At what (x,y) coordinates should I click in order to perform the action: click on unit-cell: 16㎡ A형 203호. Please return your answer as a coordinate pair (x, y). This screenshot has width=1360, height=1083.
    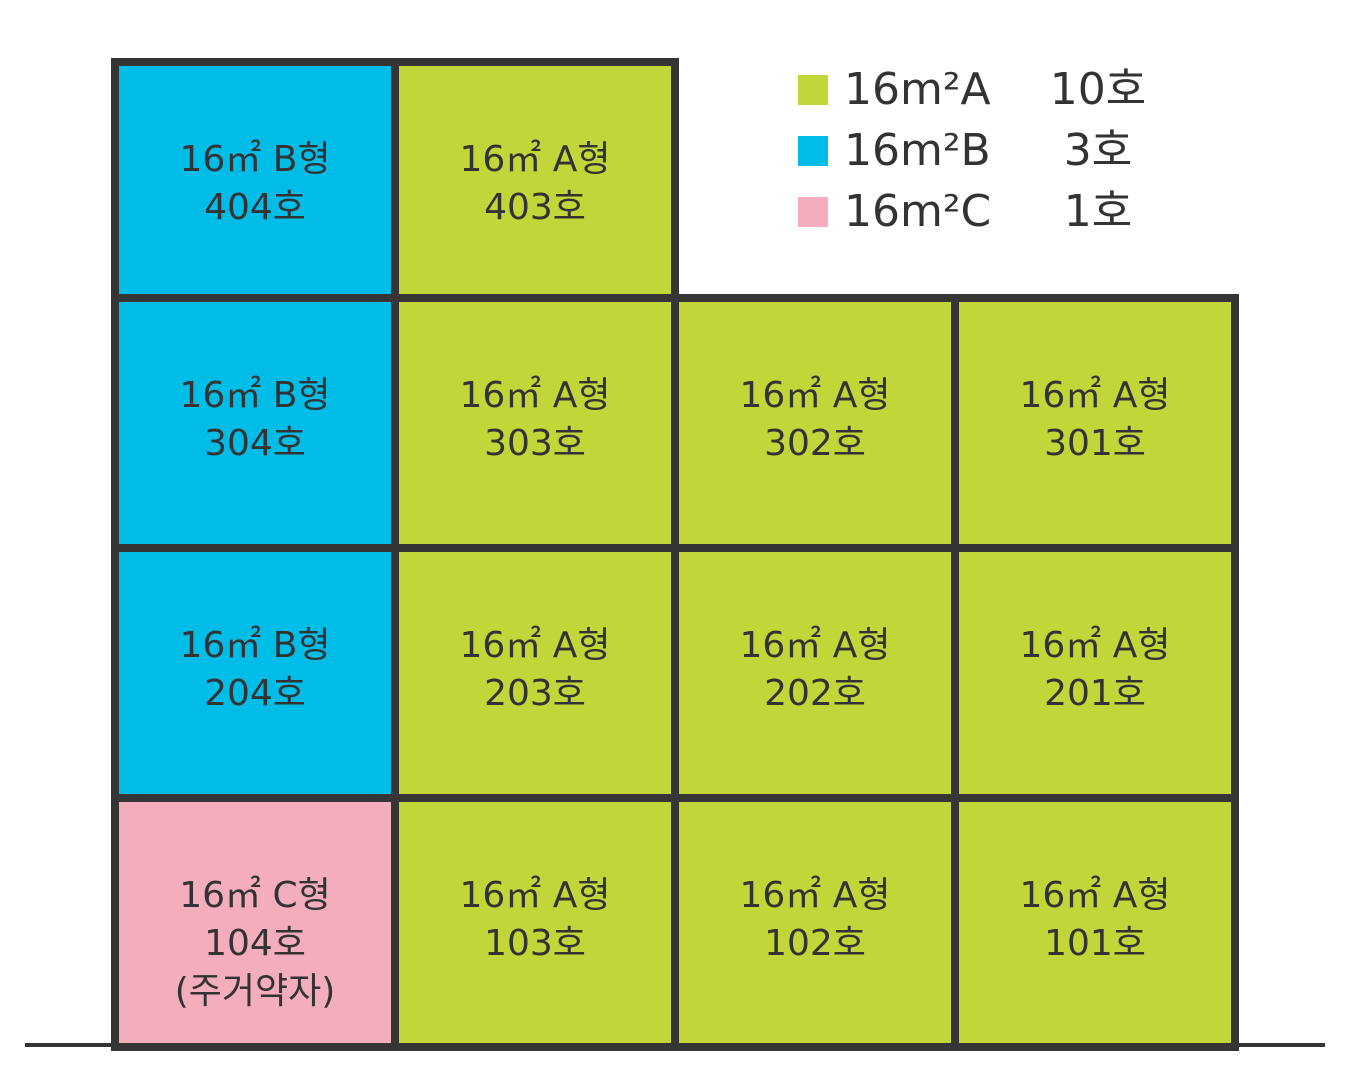
    Looking at the image, I should click on (535, 673).